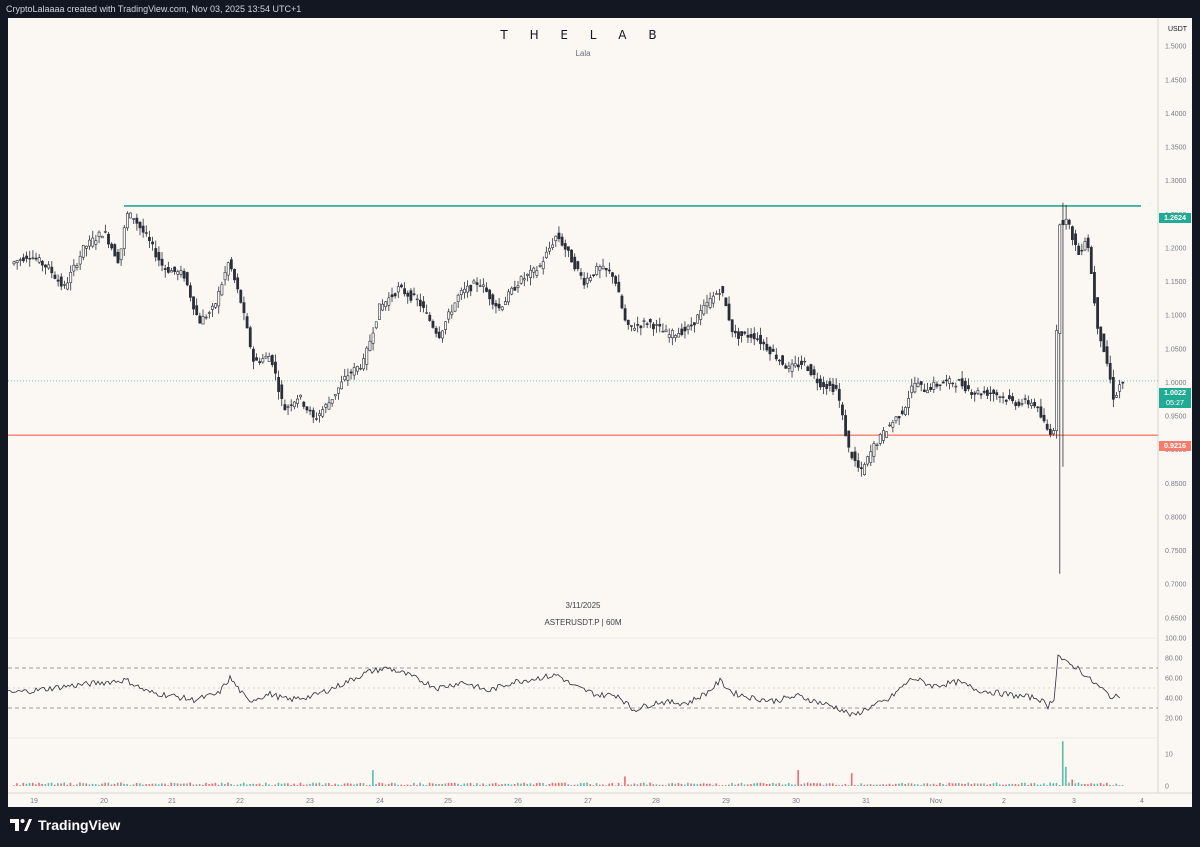 This screenshot has height=847, width=1200. Describe the element at coordinates (240, 801) in the screenshot. I see `time-tick-label: 22` at that location.